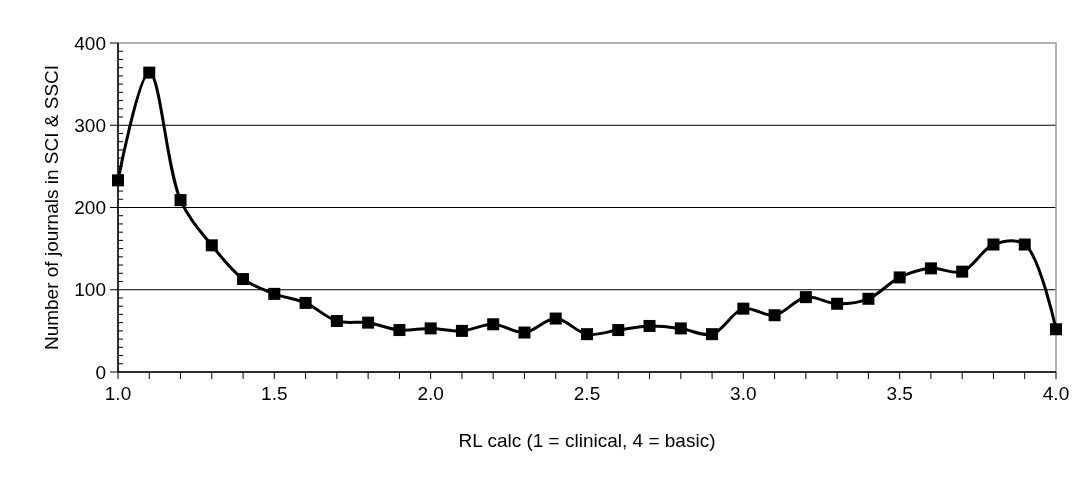 The width and height of the screenshot is (1078, 477). What do you see at coordinates (430, 393) in the screenshot?
I see `x-tick-label: 2.0` at bounding box center [430, 393].